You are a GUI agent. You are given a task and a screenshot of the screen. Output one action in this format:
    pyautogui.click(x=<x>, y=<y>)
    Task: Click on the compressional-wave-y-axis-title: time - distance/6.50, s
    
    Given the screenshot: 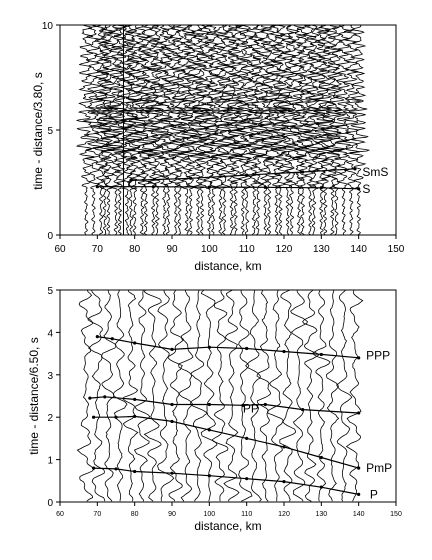 What is the action you would take?
    pyautogui.click(x=34, y=395)
    